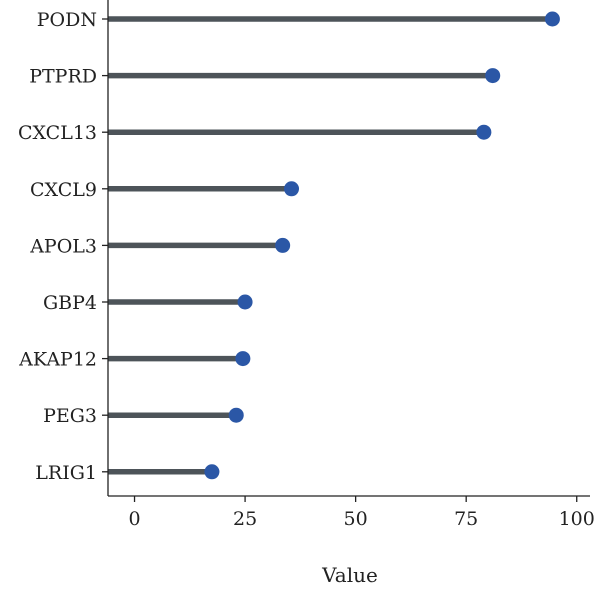  I want to click on x-tick-label: 50, so click(356, 519).